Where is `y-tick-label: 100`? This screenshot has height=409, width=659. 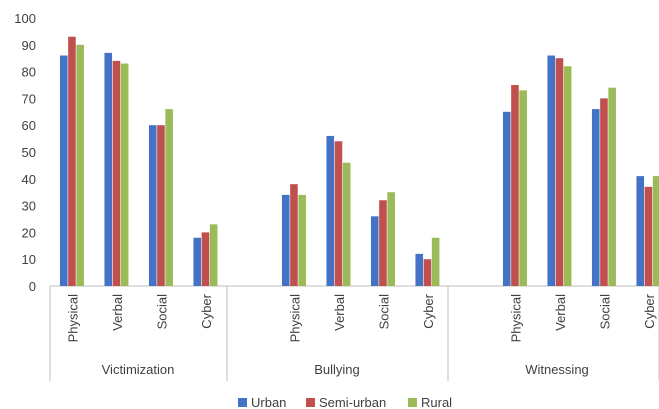
y-tick-label: 100 is located at coordinates (25, 18).